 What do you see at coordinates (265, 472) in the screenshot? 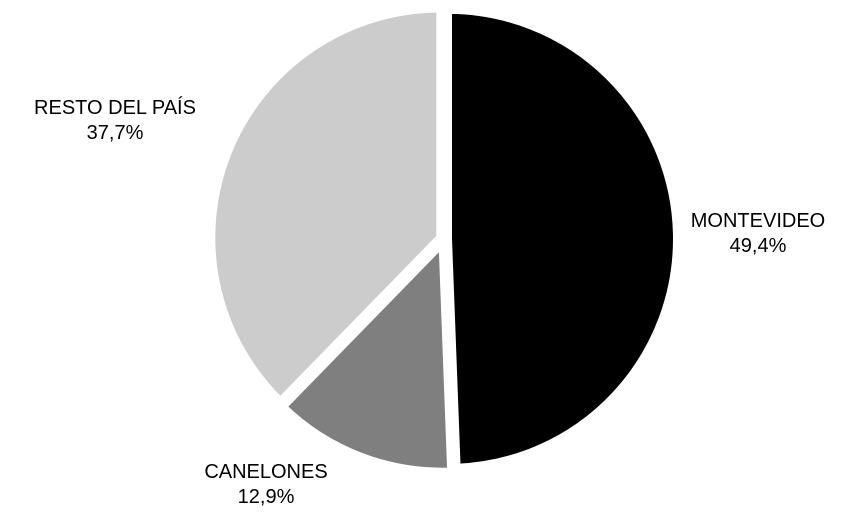
I see `label-canelones-name: CANELONES` at bounding box center [265, 472].